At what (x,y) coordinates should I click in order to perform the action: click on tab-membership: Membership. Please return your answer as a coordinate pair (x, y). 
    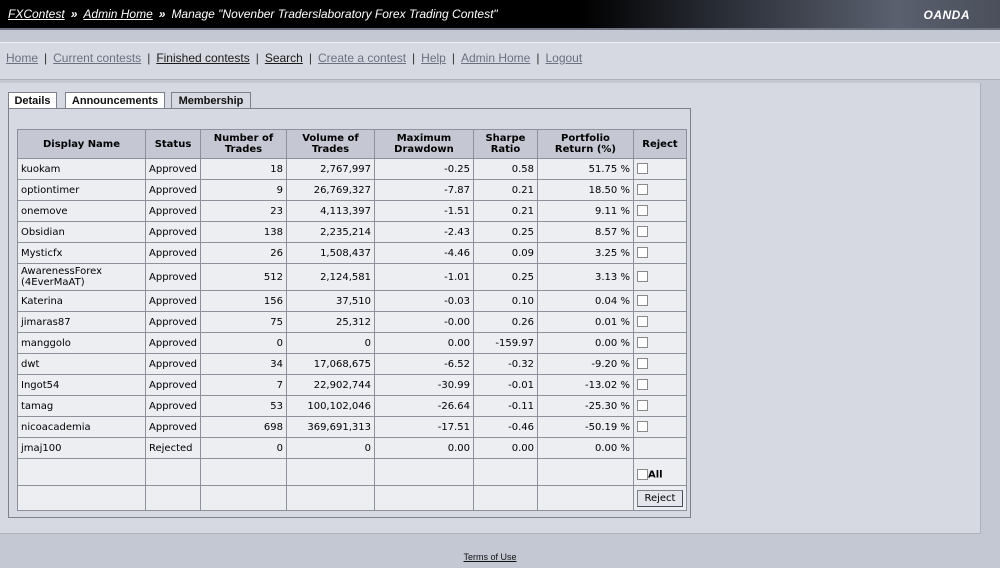
    Looking at the image, I should click on (211, 101).